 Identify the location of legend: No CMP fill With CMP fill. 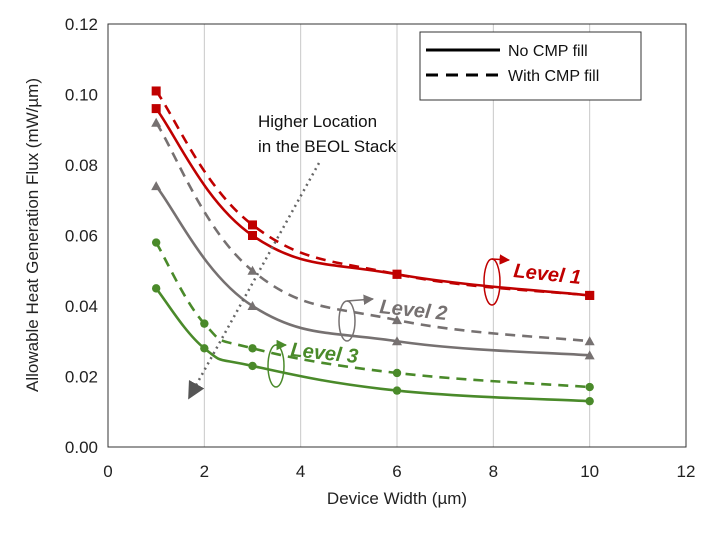
(530, 66).